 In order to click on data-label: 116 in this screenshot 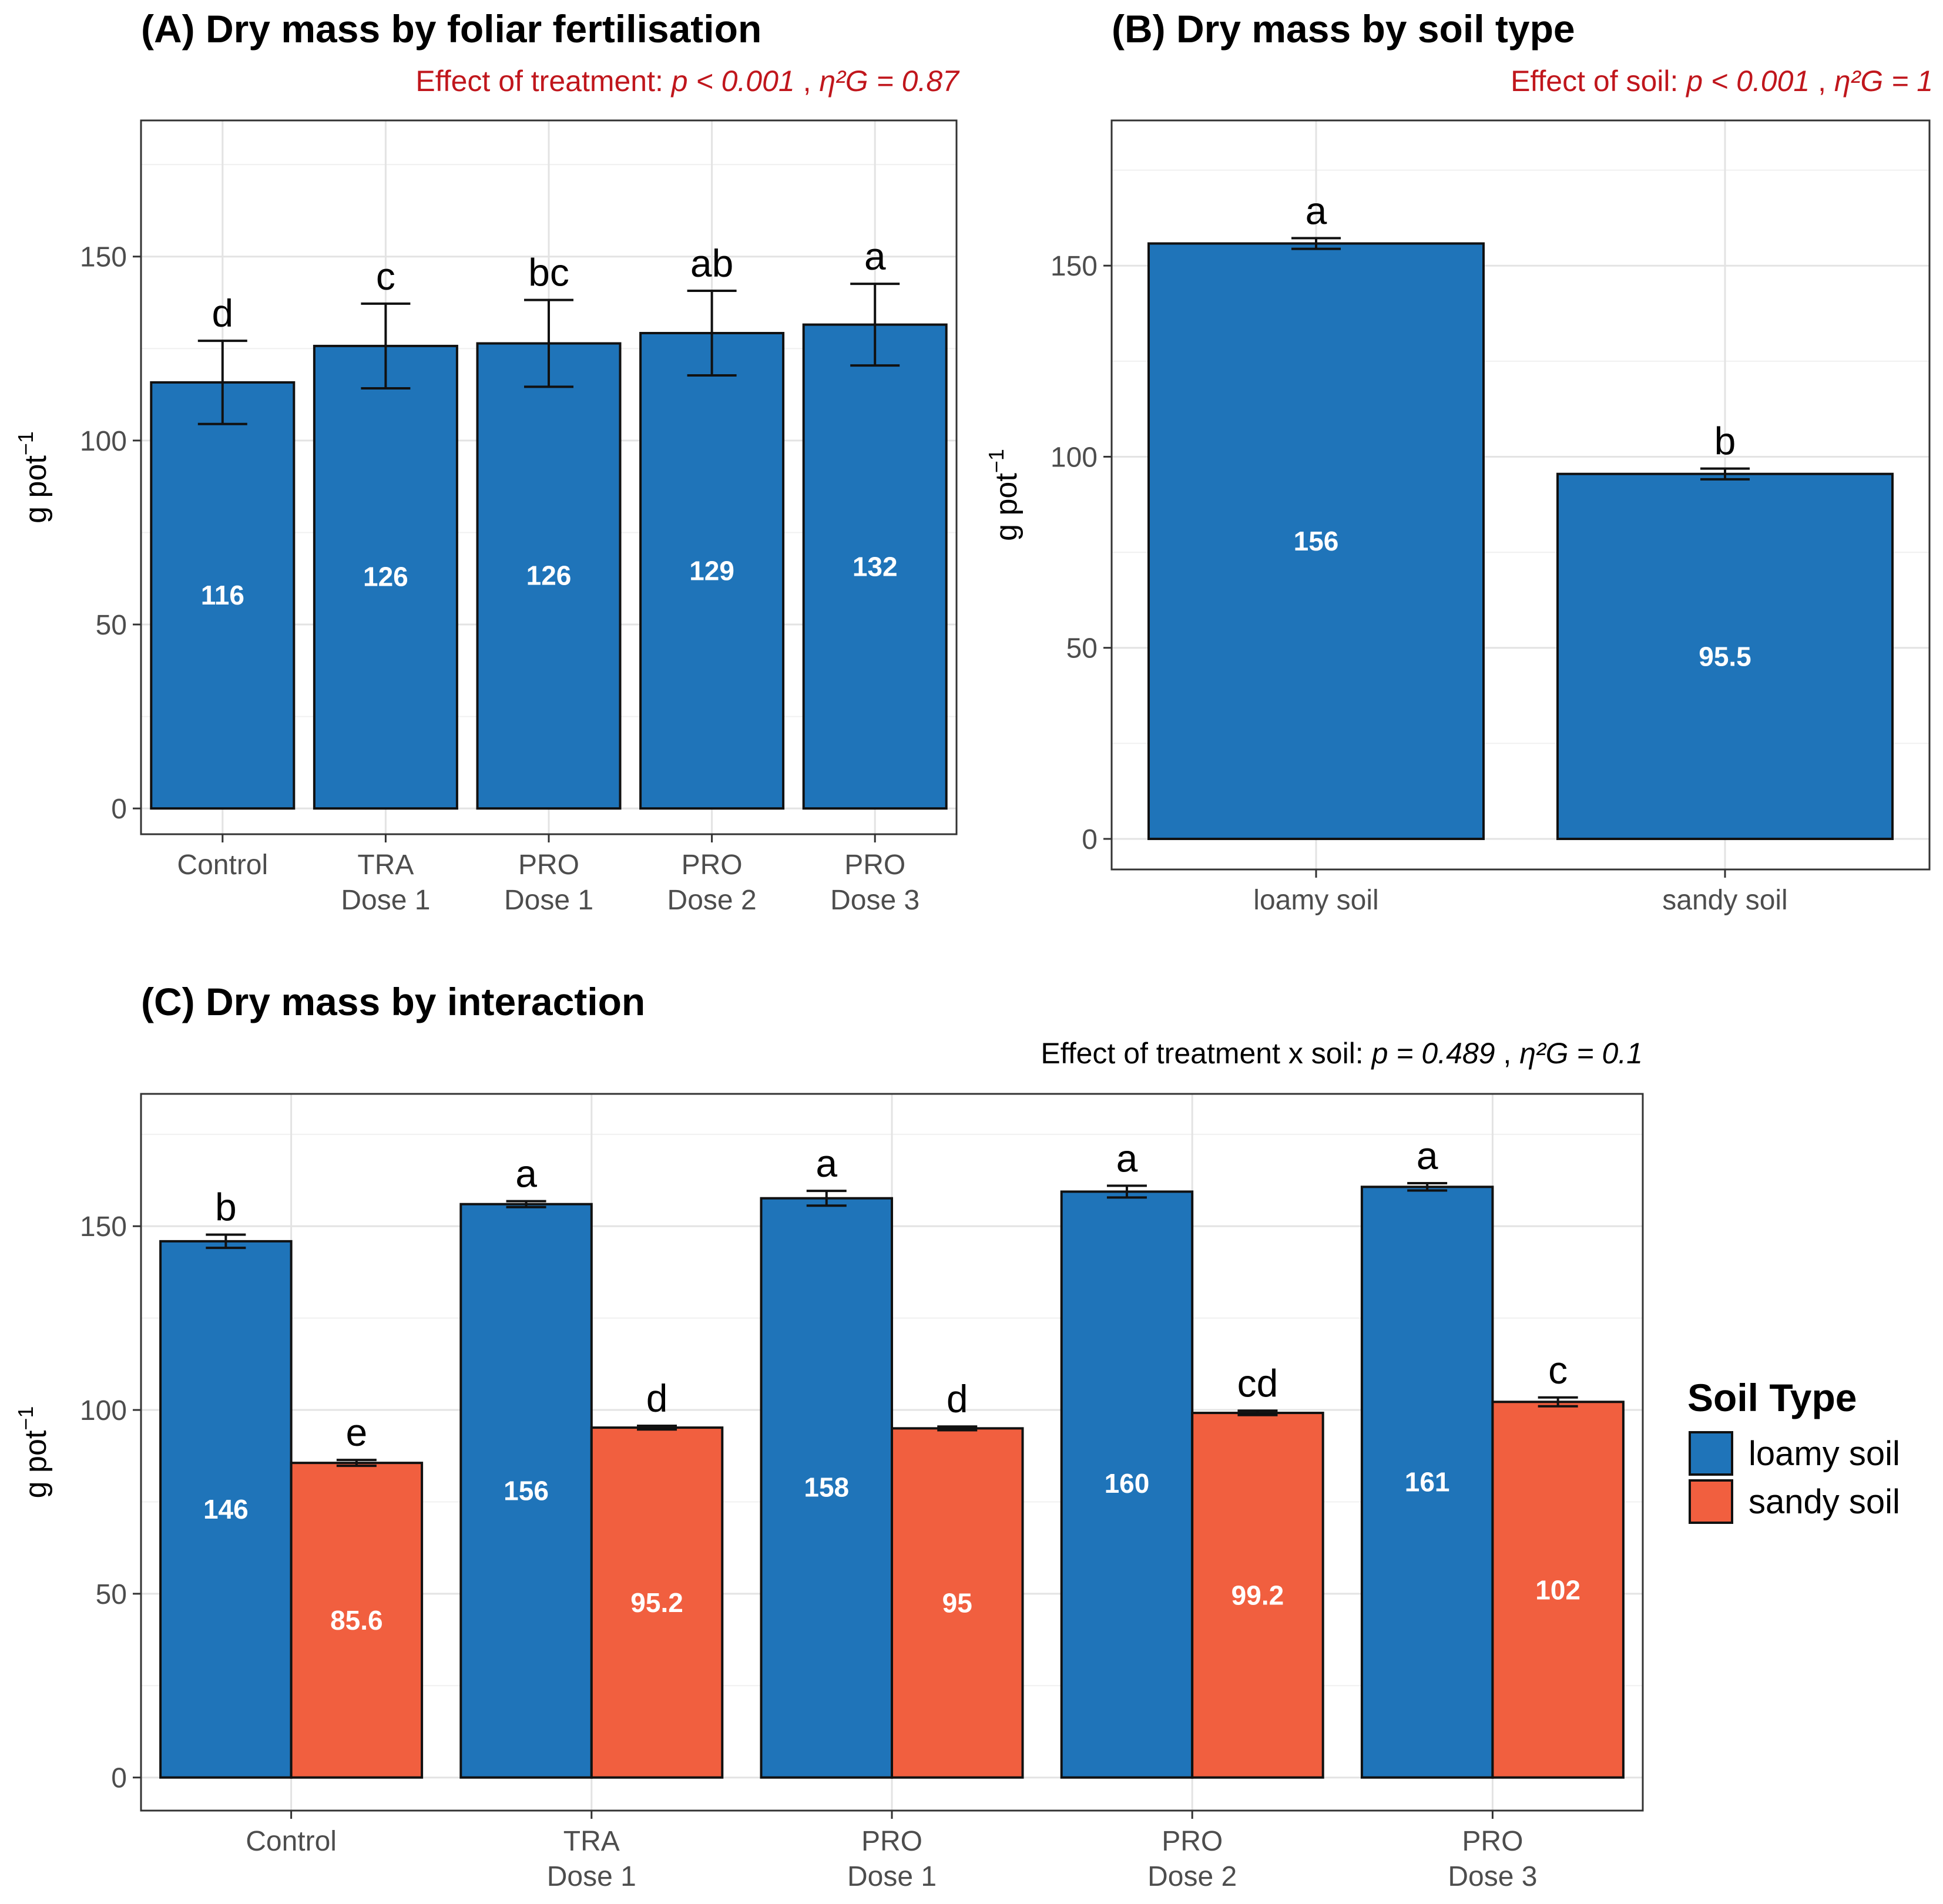, I will do `click(222, 595)`.